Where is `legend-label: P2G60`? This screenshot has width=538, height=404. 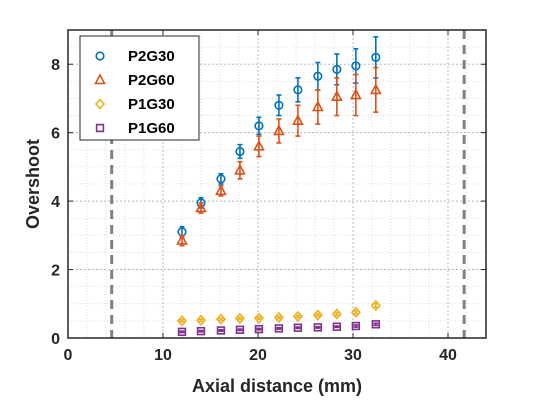
legend-label: P2G60 is located at coordinates (151, 80).